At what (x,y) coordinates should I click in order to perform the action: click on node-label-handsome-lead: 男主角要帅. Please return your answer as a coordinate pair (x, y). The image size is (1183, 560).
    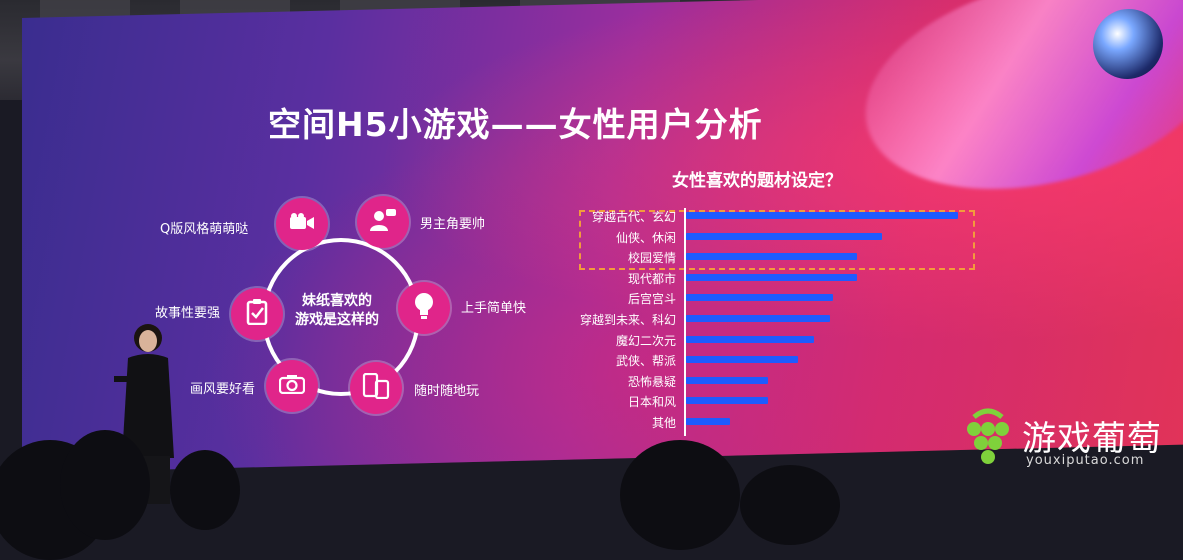
    Looking at the image, I should click on (453, 224).